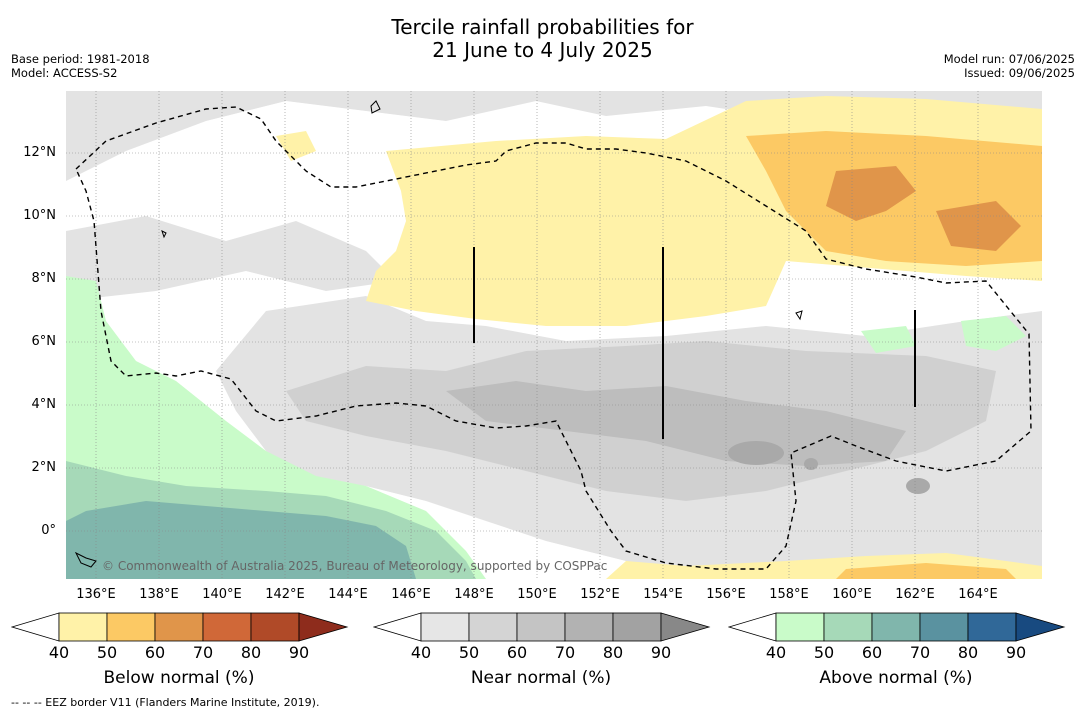  Describe the element at coordinates (44, 404) in the screenshot. I see `latitude-label: 4°N` at that location.